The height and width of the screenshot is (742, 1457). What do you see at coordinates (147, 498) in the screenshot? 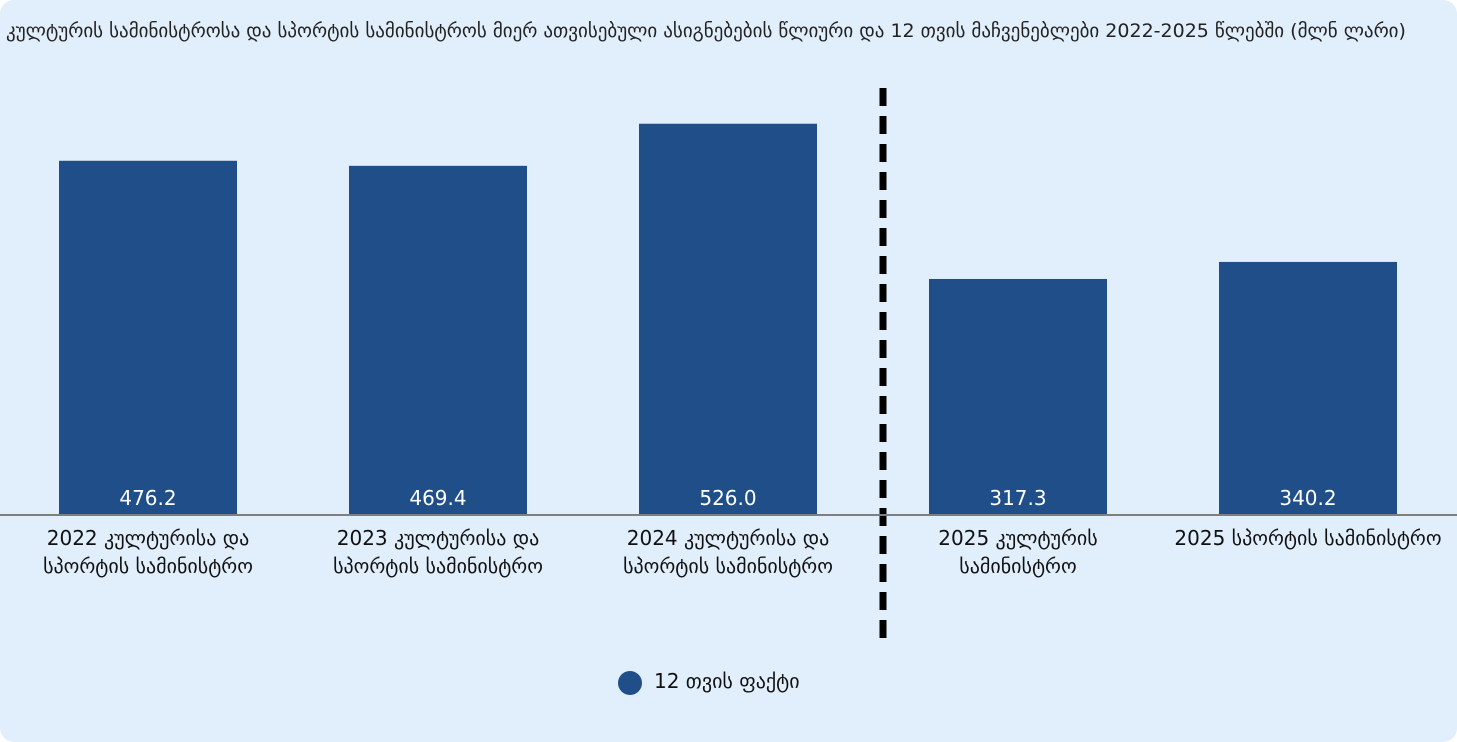
I see `value-label: 476.2` at bounding box center [147, 498].